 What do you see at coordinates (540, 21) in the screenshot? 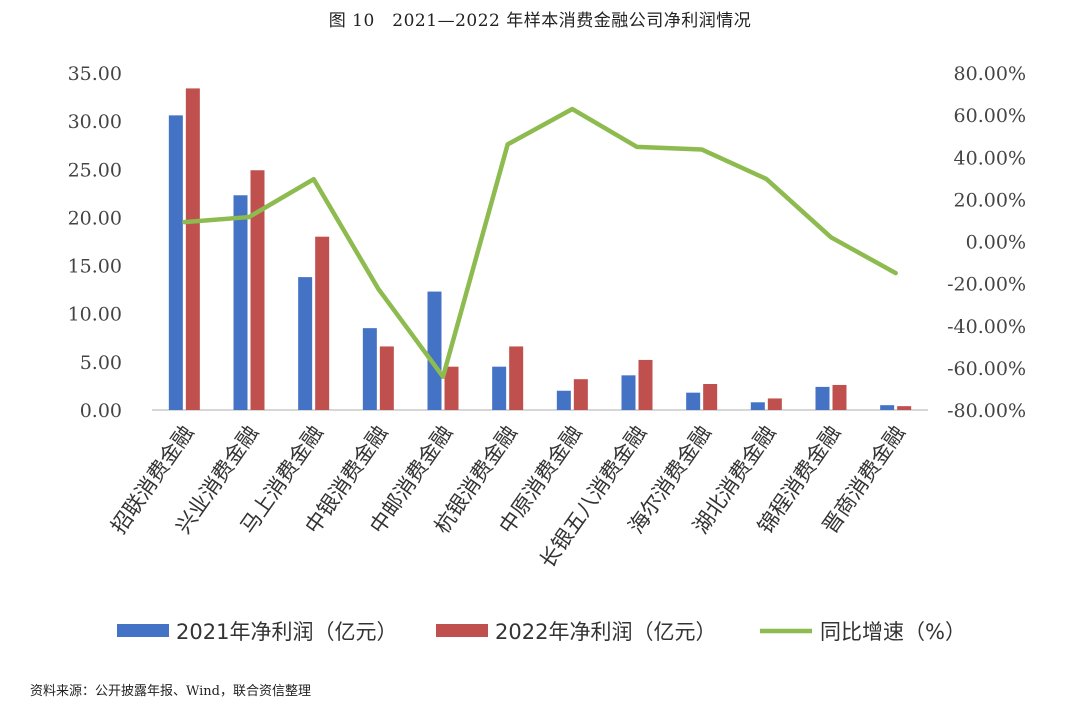
I see `chart-title: 图 10 2021—2022 年样本消费金融公司净利润情况` at bounding box center [540, 21].